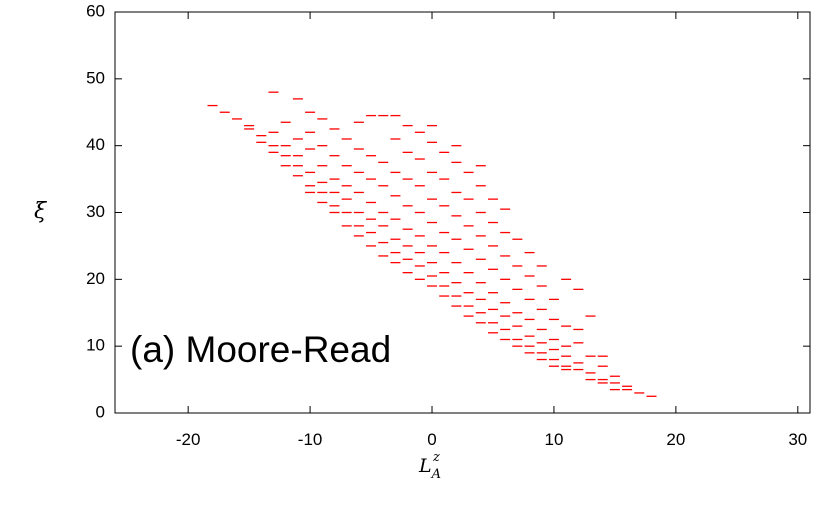 This screenshot has height=523, width=830. What do you see at coordinates (431, 439) in the screenshot?
I see `x-tick-label: 0` at bounding box center [431, 439].